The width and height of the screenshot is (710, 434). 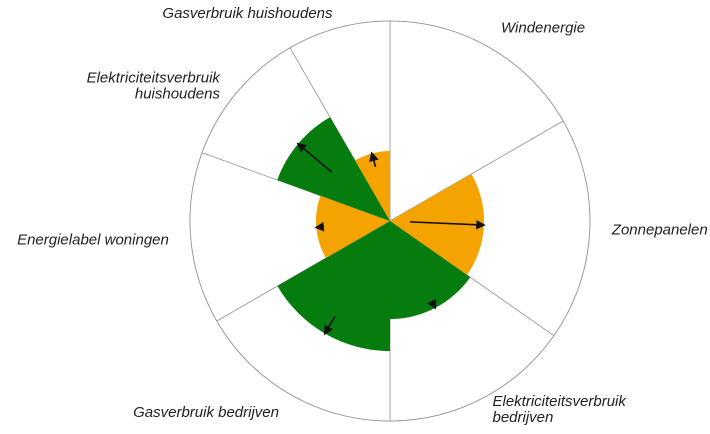 I want to click on category-label: Energielabel woningen, so click(x=93, y=239).